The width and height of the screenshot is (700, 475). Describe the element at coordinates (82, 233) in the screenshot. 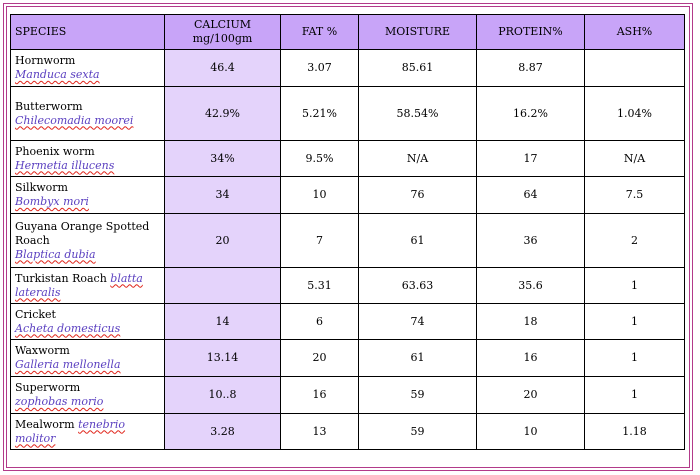

I see `species-common-name: Guyana Orange Spotted Roach` at that location.